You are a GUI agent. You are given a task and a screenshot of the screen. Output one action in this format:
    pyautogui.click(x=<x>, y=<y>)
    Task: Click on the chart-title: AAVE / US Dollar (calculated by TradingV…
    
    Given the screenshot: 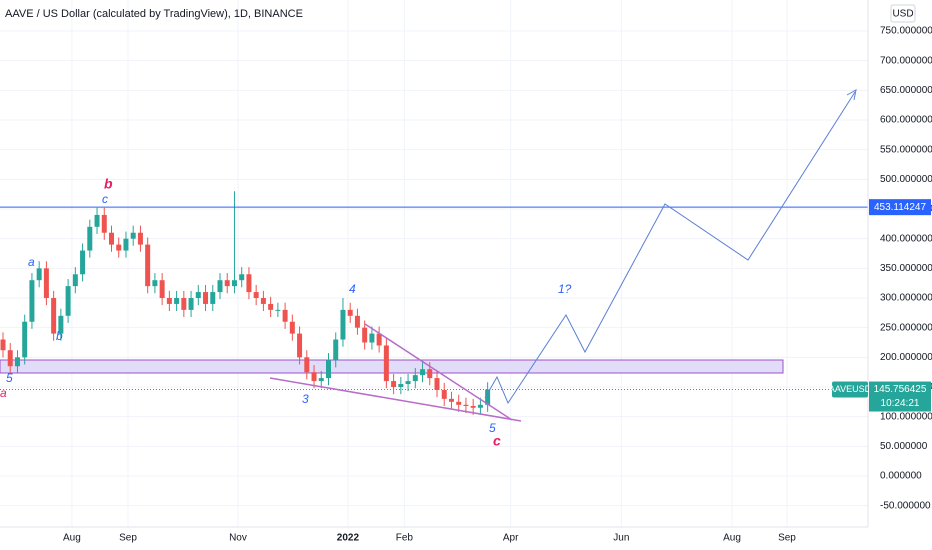 What is the action you would take?
    pyautogui.click(x=154, y=14)
    